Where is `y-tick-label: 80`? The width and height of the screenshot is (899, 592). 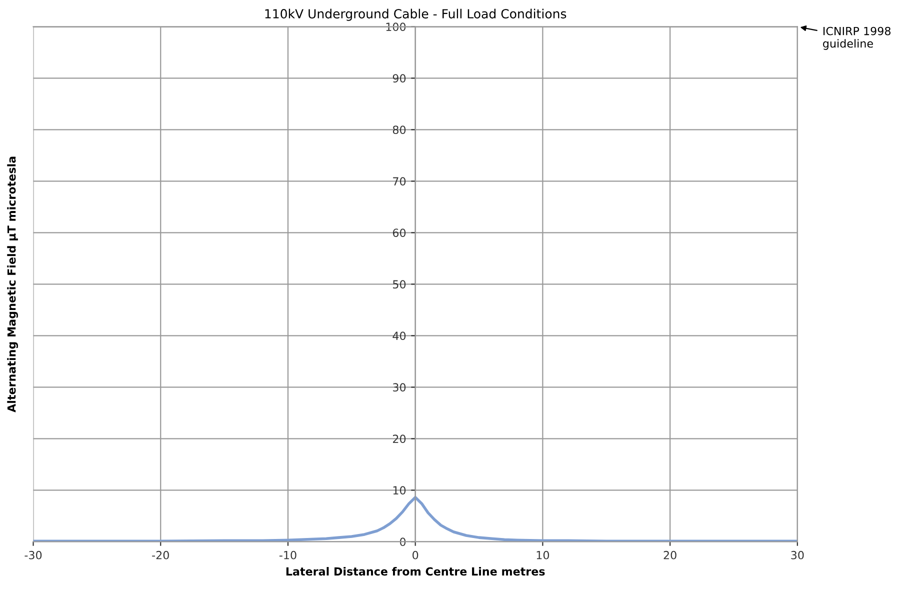
y-tick-label: 80 is located at coordinates (399, 130).